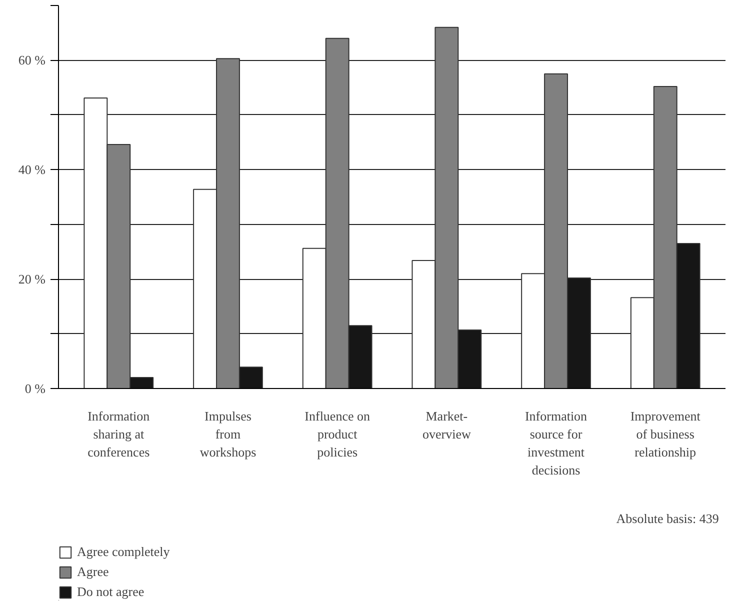 The height and width of the screenshot is (608, 730). What do you see at coordinates (119, 434) in the screenshot?
I see `x-tick-label: Information sharing at conferences` at bounding box center [119, 434].